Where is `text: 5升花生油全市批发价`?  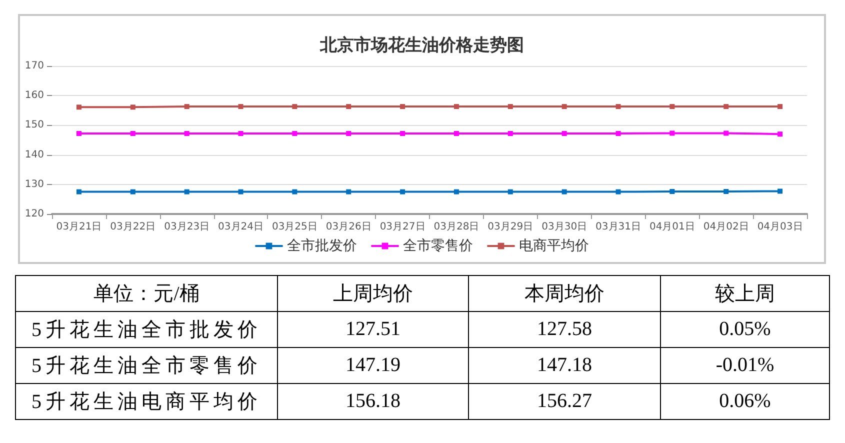 text: 5升花生油全市批发价 is located at coordinates (147, 330).